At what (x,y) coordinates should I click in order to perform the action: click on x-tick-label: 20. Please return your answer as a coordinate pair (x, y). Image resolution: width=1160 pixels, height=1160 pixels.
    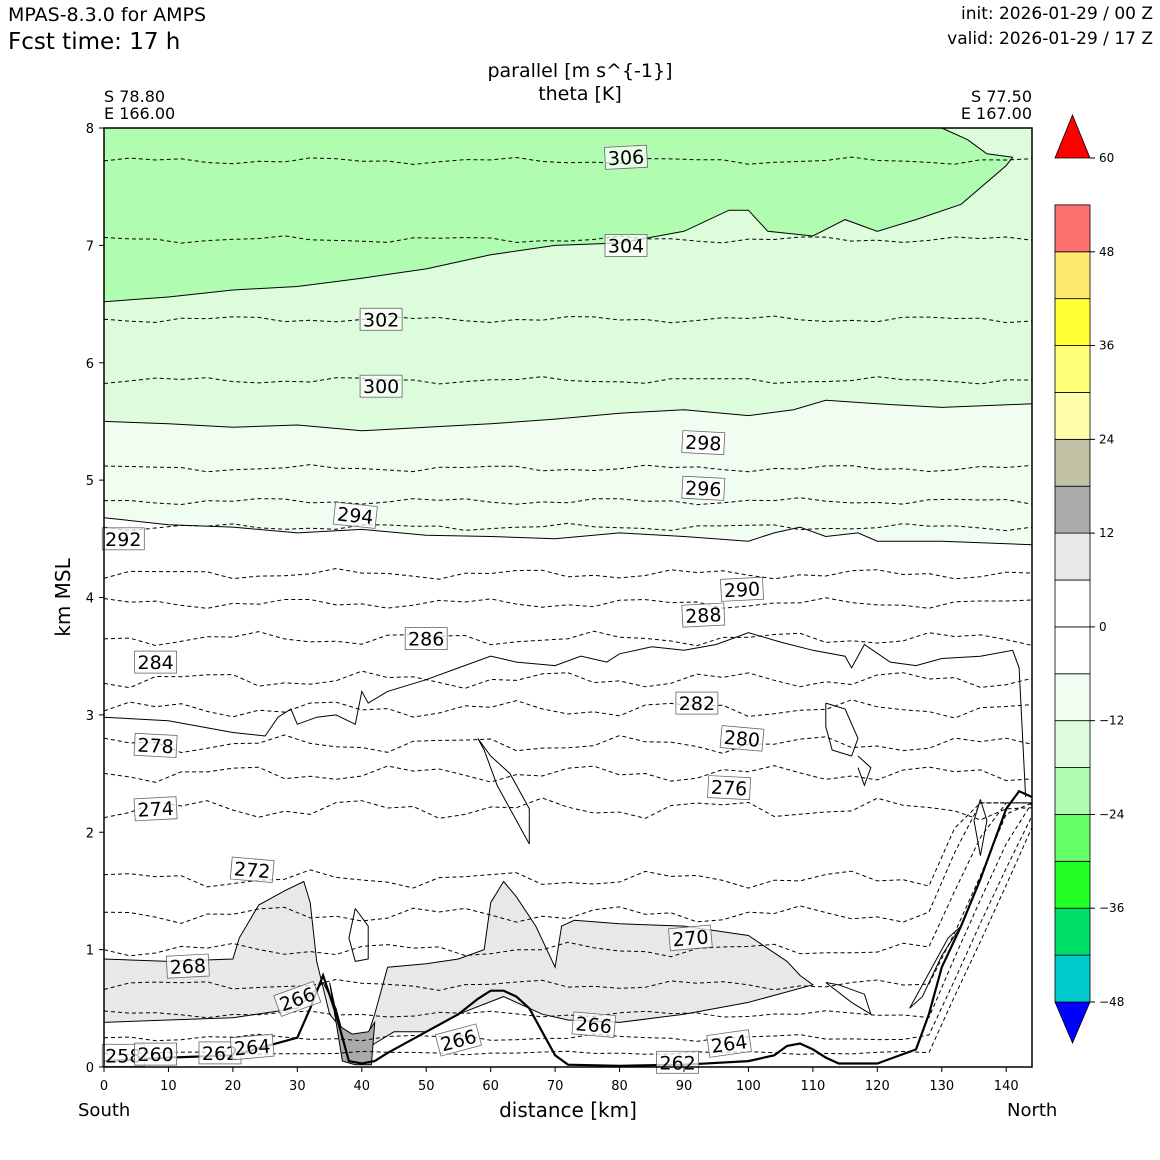
    Looking at the image, I should click on (233, 1086).